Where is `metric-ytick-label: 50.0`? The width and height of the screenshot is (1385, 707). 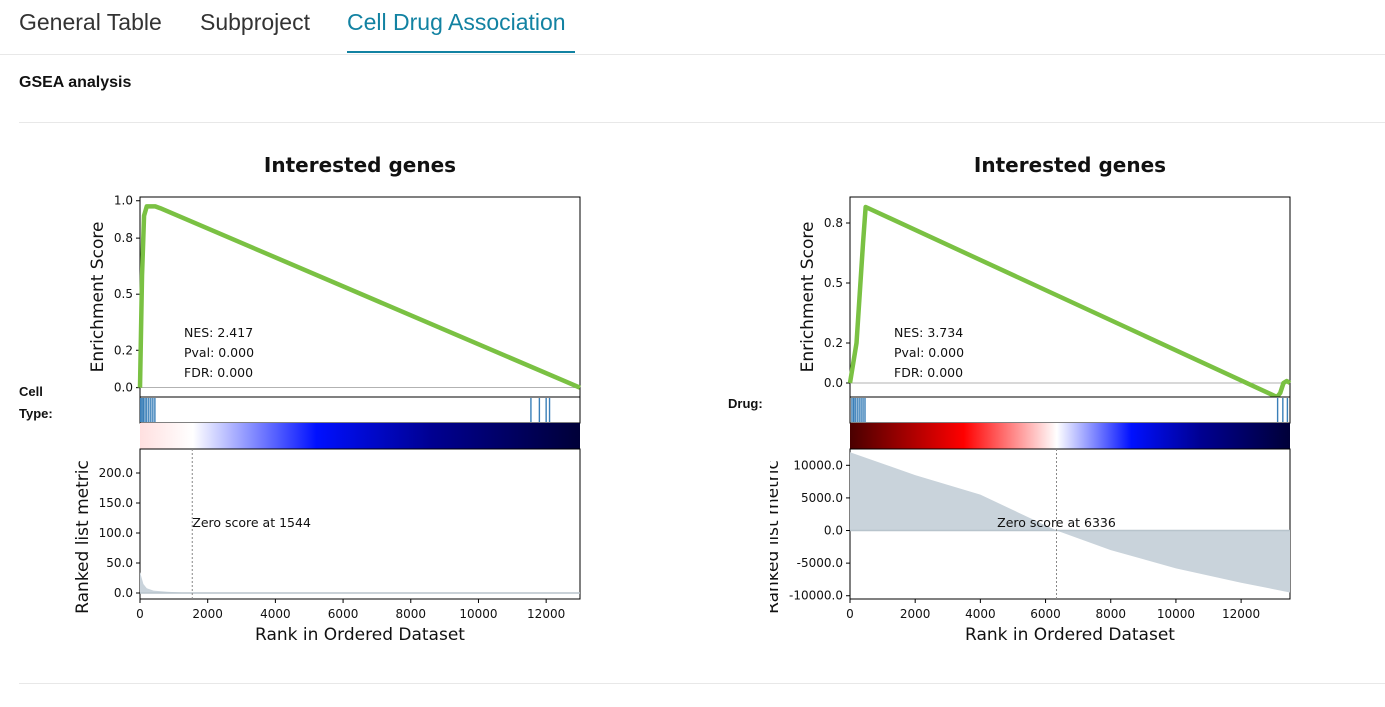
metric-ytick-label: 50.0 is located at coordinates (119, 563).